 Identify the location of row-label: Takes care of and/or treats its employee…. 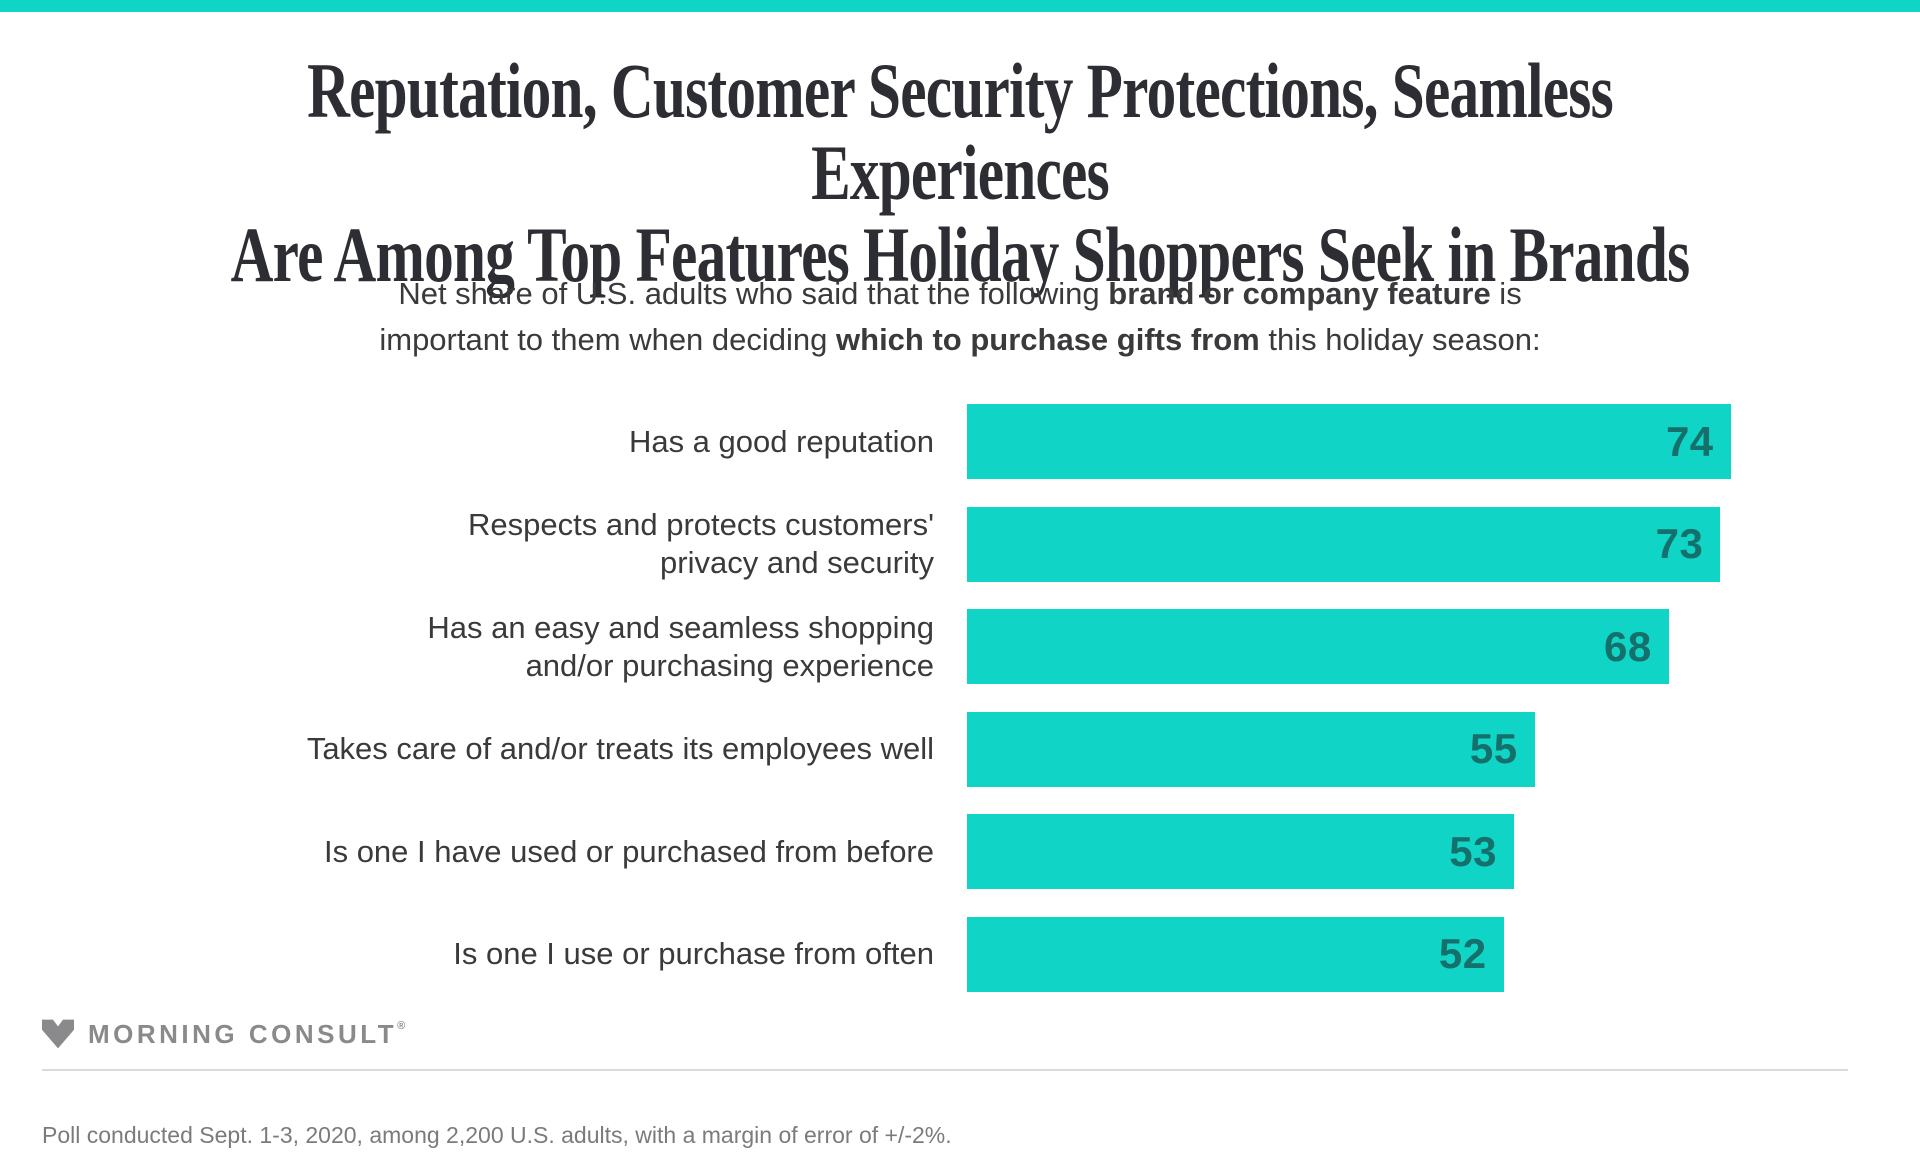
(620, 748).